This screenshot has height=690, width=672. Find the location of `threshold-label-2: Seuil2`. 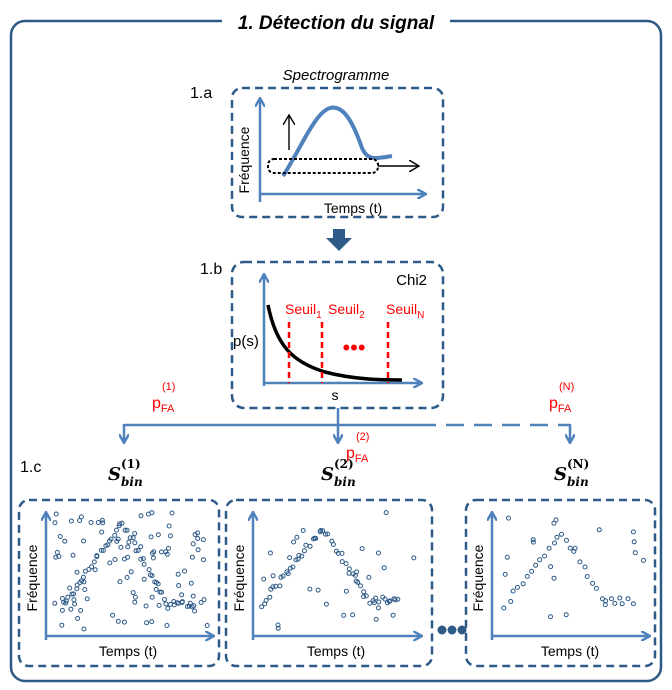

threshold-label-2: Seuil2 is located at coordinates (346, 311).